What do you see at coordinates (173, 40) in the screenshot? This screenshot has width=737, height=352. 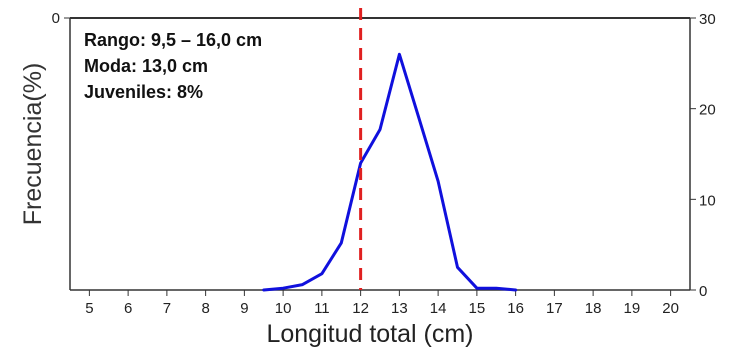 I see `annotation-text: Rango: 9,5 – 16,0 cm` at bounding box center [173, 40].